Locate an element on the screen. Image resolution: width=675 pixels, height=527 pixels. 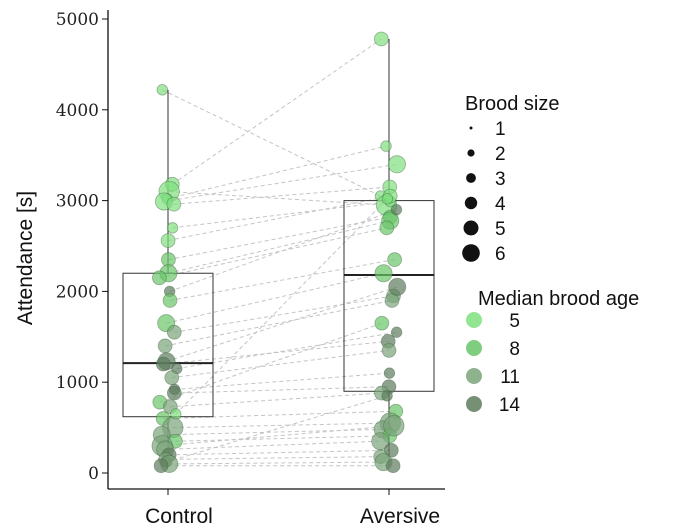
size-legend-label: 3 is located at coordinates (500, 179).